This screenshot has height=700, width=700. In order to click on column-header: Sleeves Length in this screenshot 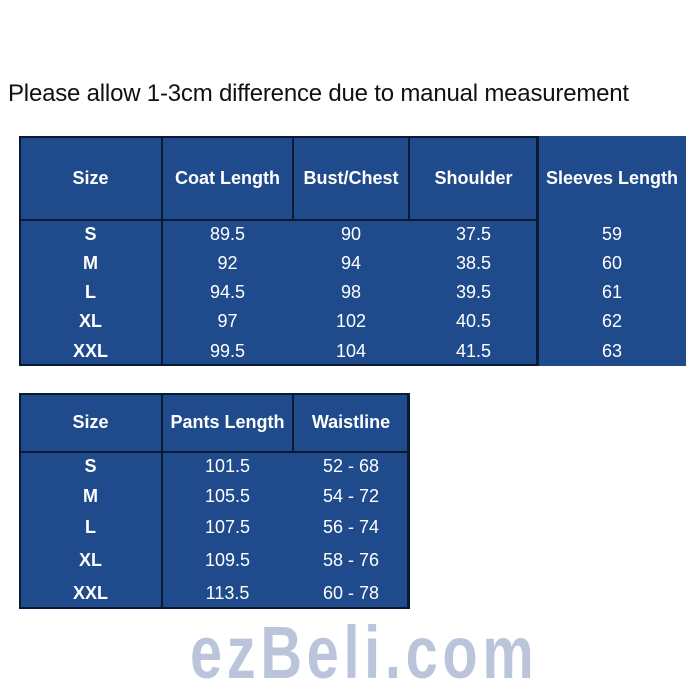, I will do `click(612, 177)`.